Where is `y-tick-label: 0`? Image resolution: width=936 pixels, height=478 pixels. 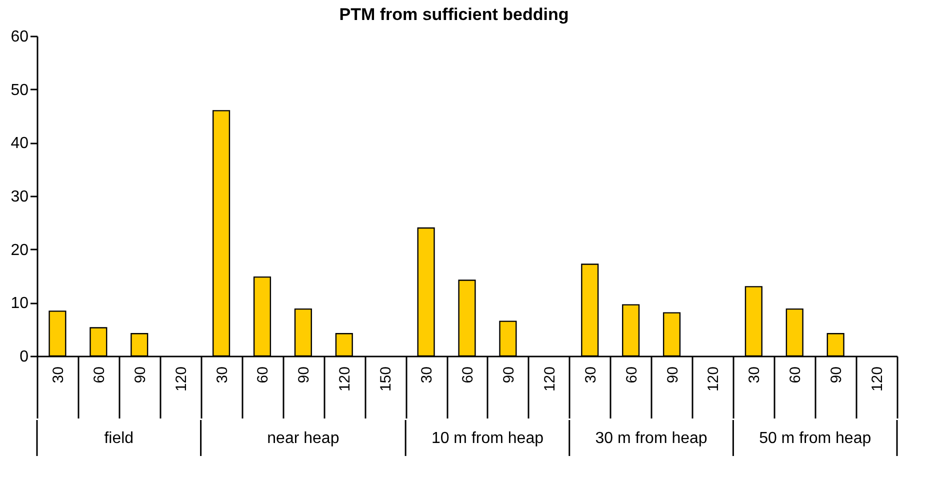
y-tick-label: 0 is located at coordinates (24, 357).